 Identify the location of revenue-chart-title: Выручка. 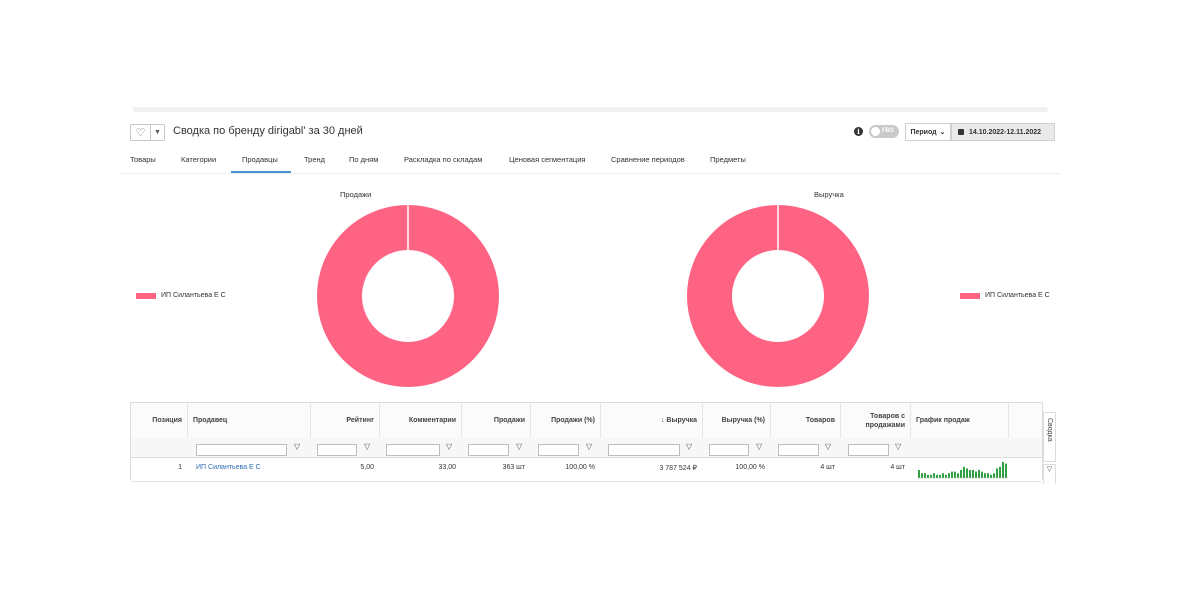
(829, 194).